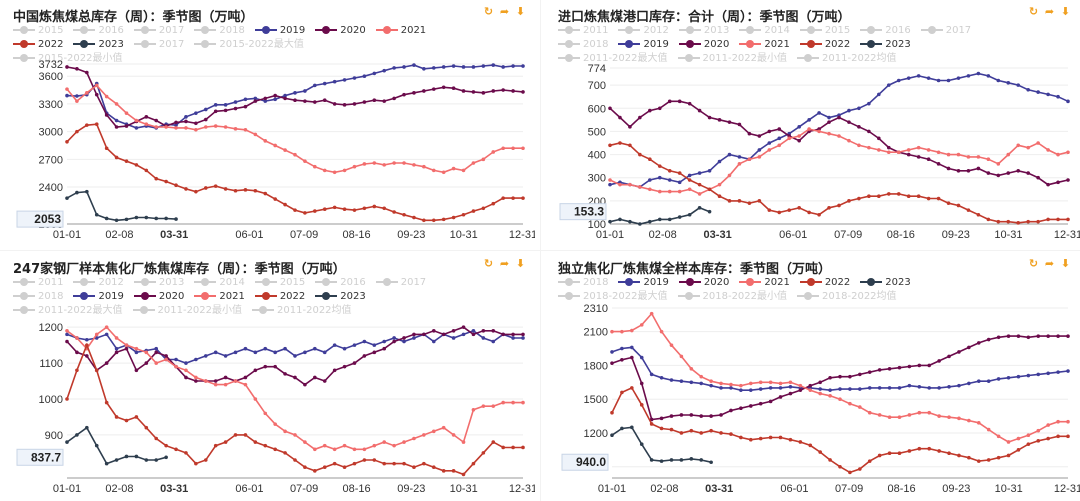 Image resolution: width=1080 pixels, height=501 pixels. What do you see at coordinates (847, 297) in the screenshot?
I see `legend-item-2018-2022均值: 2018-2022均值` at bounding box center [847, 297].